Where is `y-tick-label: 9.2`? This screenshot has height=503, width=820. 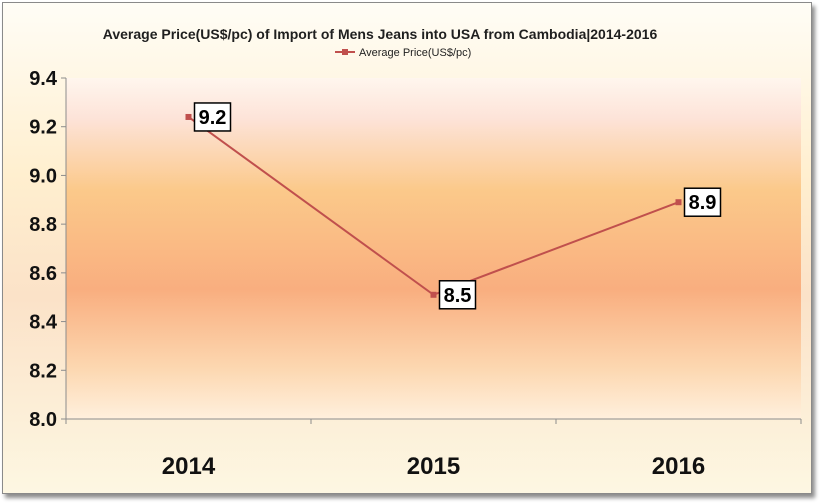
y-tick-label: 9.2 is located at coordinates (43, 128).